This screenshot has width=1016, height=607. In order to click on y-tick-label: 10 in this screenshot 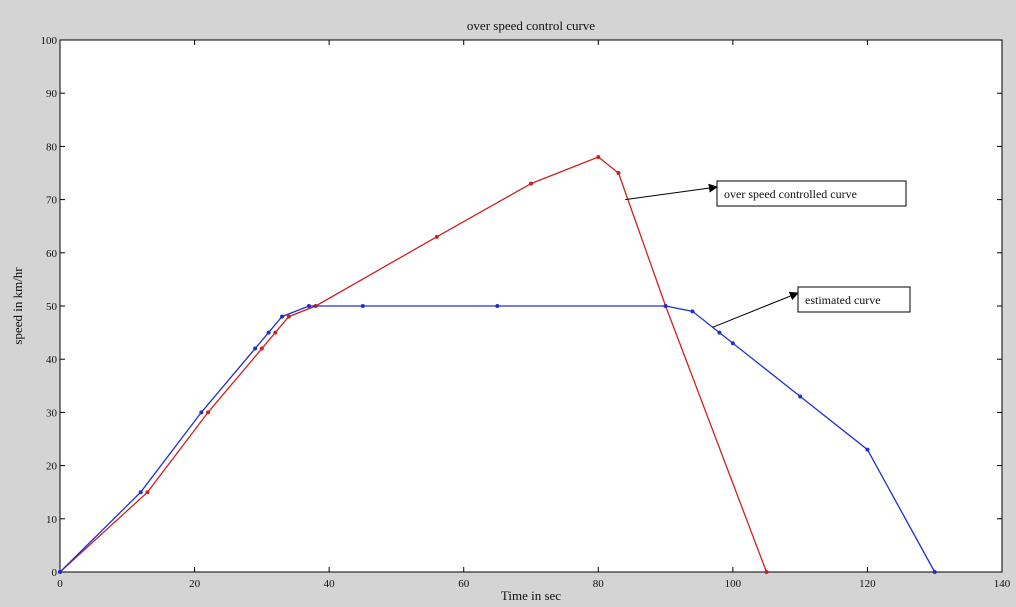, I will do `click(52, 520)`.